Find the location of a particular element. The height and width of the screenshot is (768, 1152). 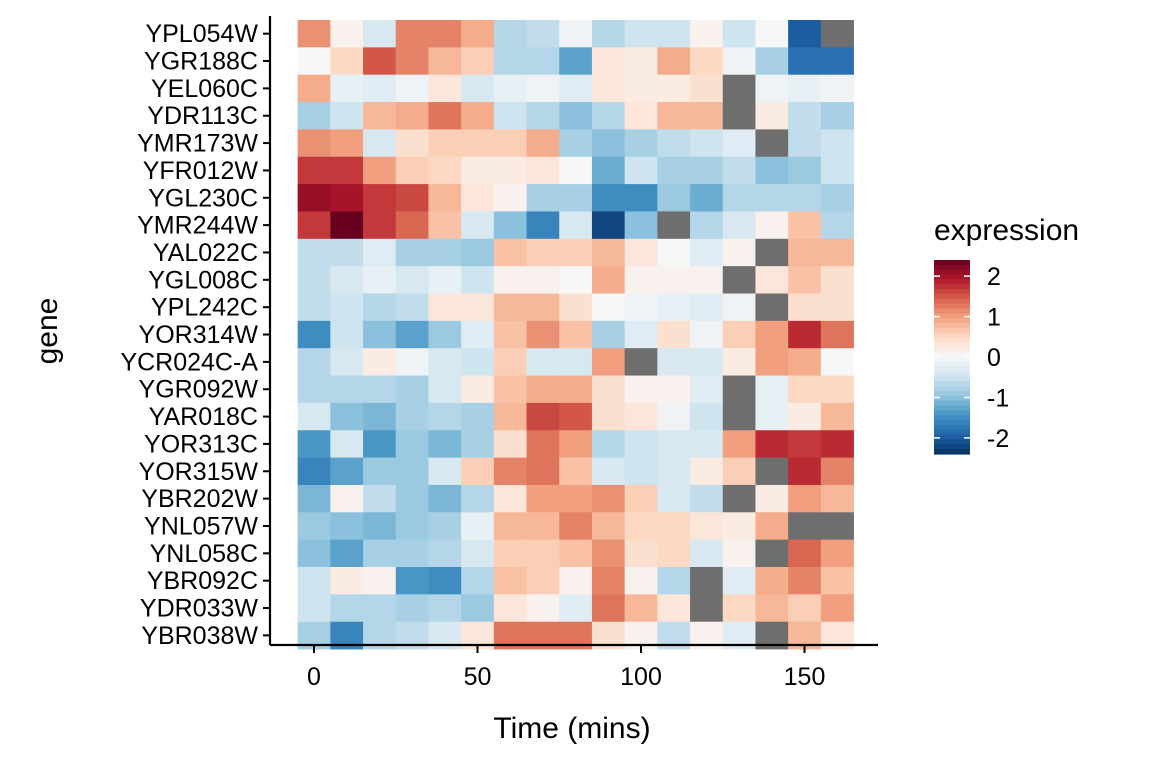

y-axis-title: gene is located at coordinates (47, 331).